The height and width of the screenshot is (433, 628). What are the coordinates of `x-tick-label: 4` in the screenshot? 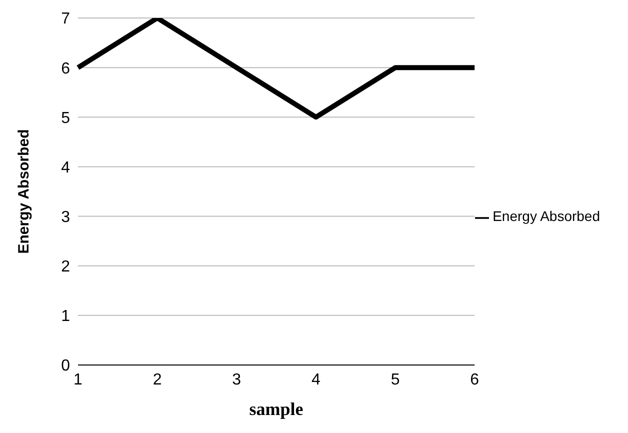 It's located at (316, 379).